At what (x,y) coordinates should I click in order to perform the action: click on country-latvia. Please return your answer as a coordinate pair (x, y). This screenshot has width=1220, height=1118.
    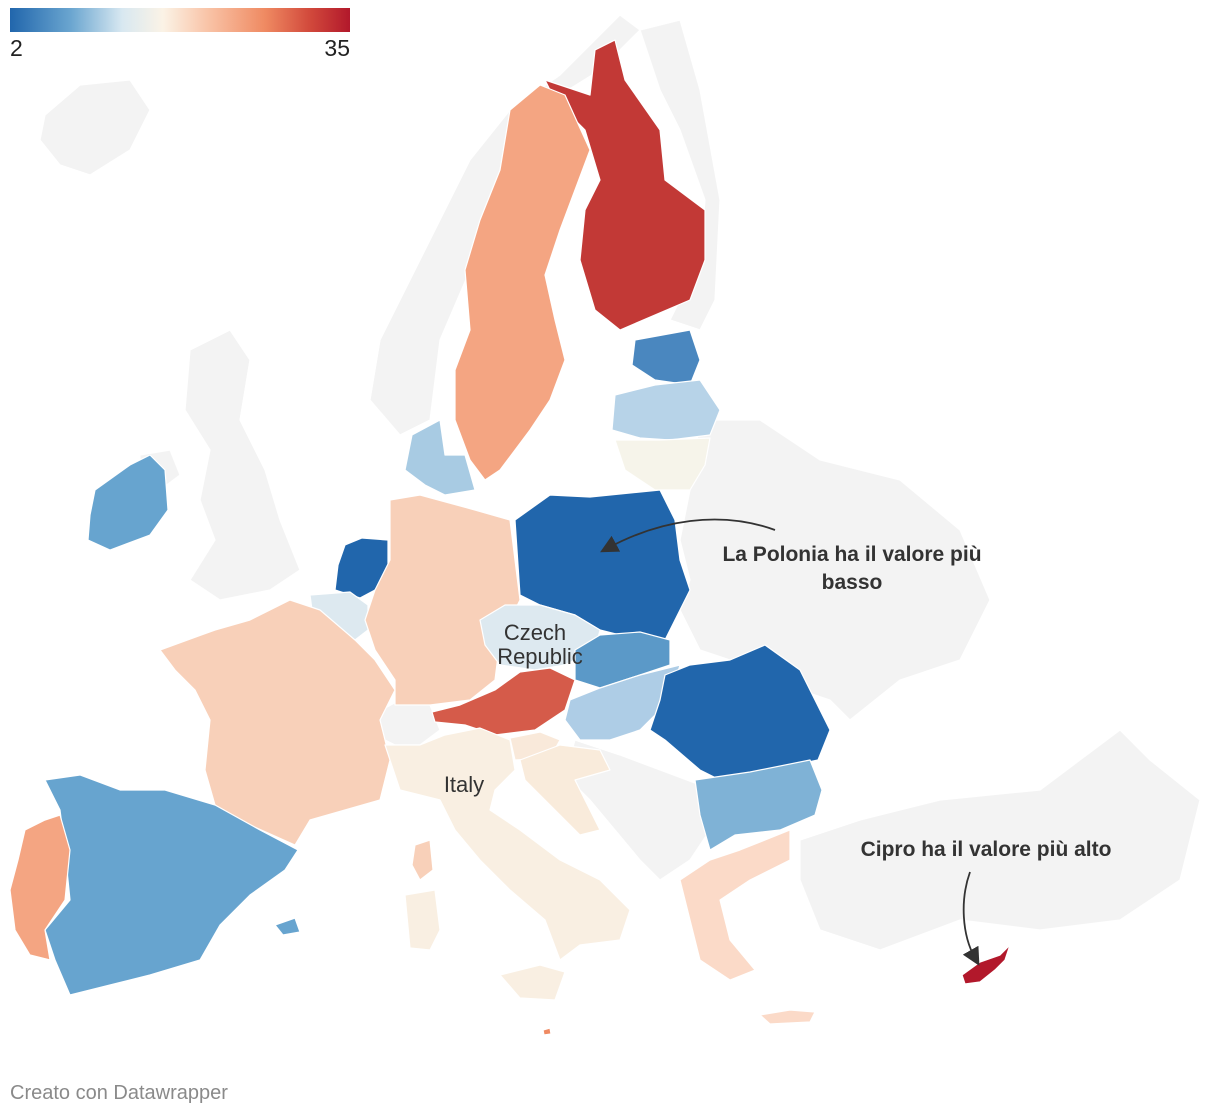
    Looking at the image, I should click on (666, 410).